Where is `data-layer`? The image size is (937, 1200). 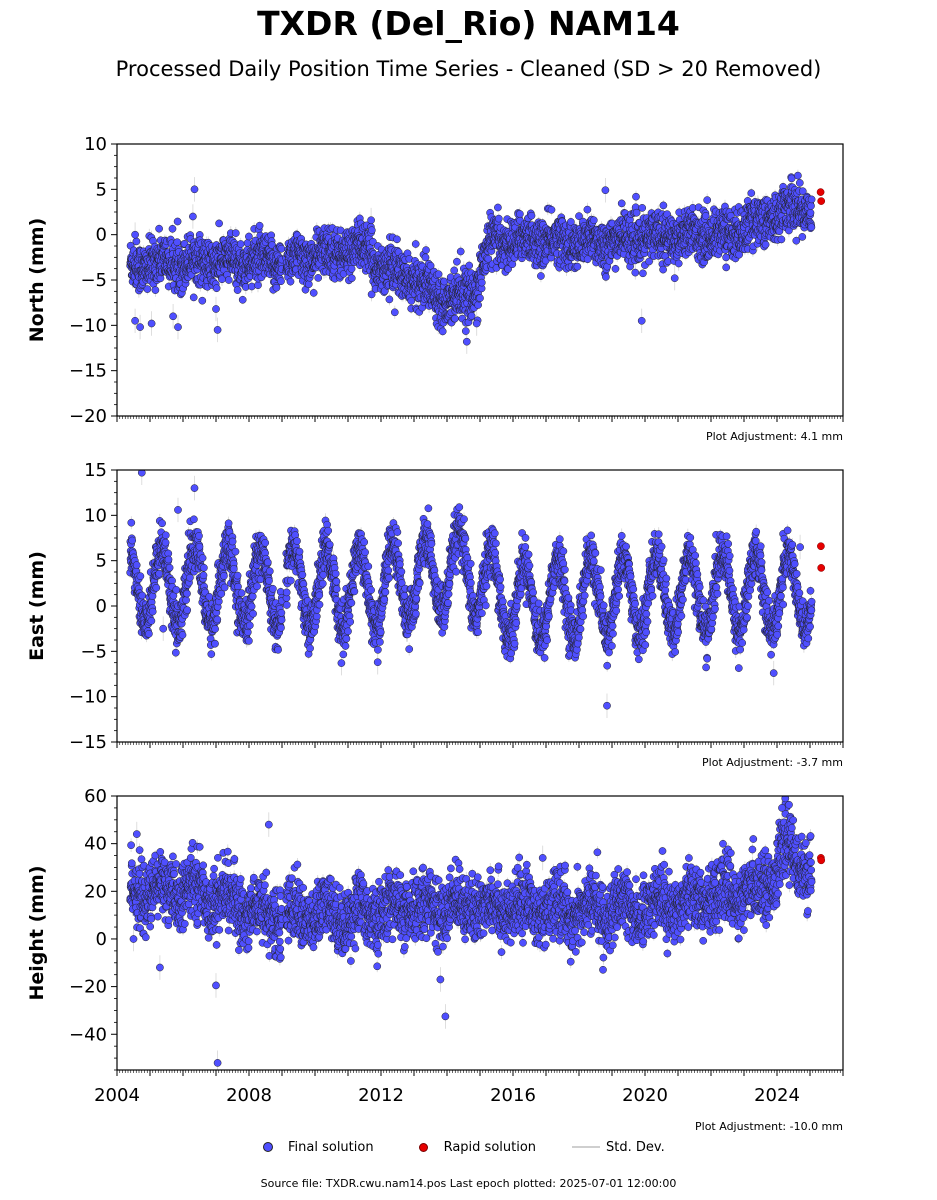 data-layer is located at coordinates (476, 261).